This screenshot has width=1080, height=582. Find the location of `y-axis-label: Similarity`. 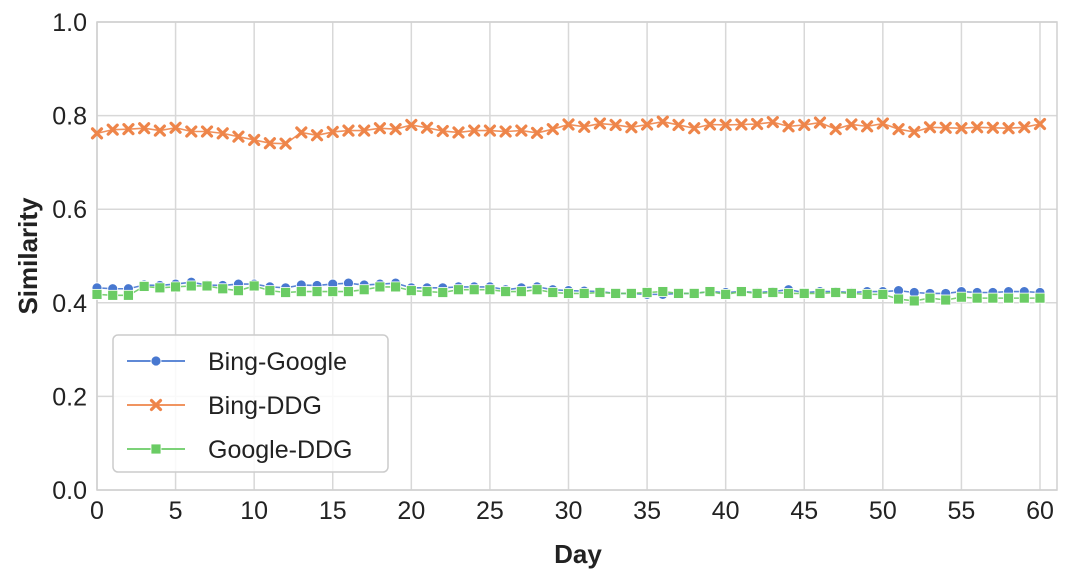

y-axis-label: Similarity is located at coordinates (28, 256).